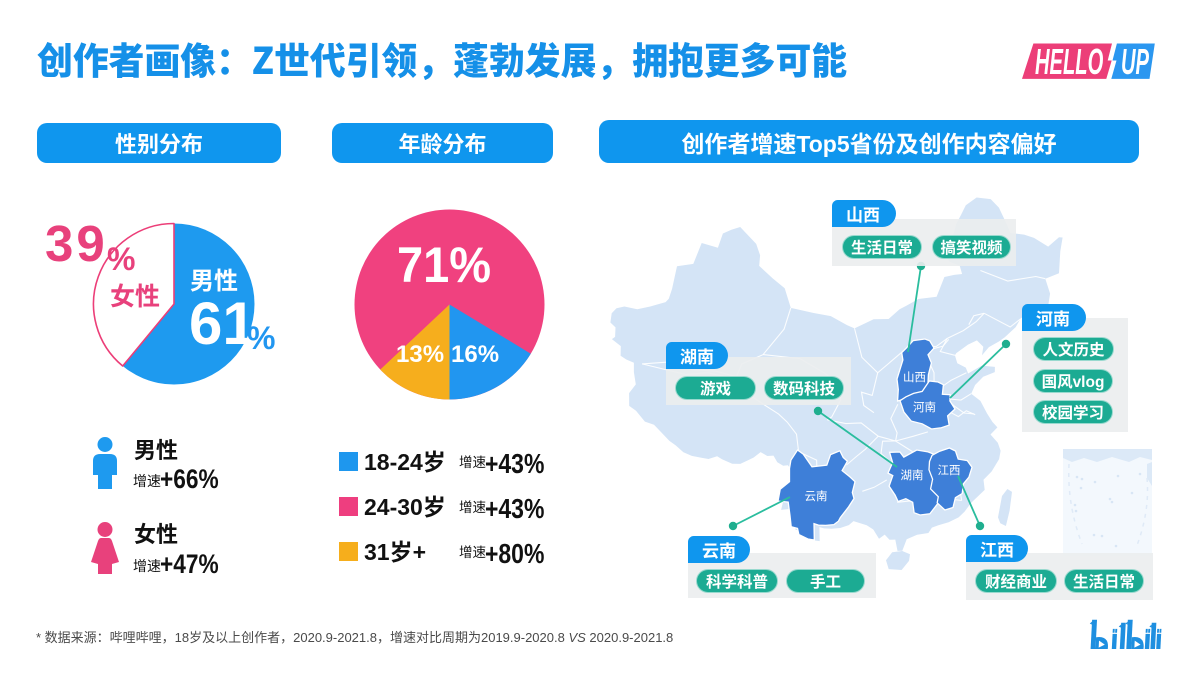  I want to click on svg-text: 江西, so click(949, 470).